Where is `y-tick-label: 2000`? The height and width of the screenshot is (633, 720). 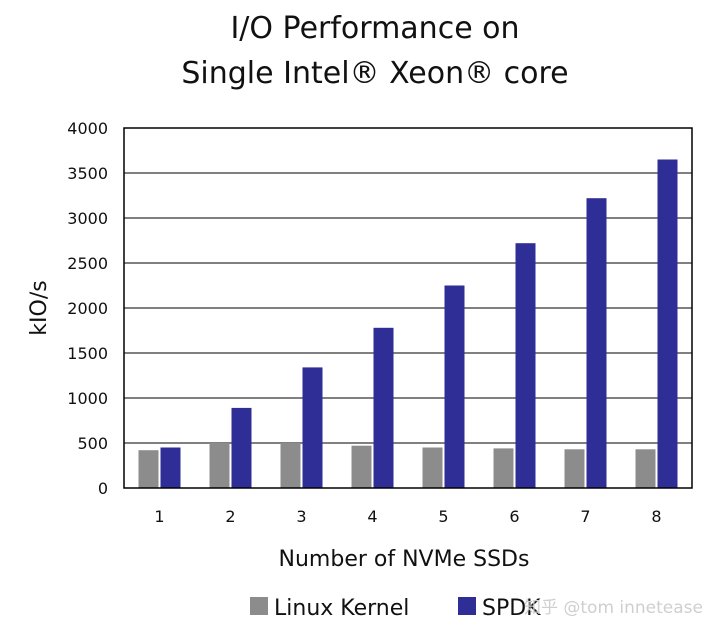 y-tick-label: 2000 is located at coordinates (87, 308).